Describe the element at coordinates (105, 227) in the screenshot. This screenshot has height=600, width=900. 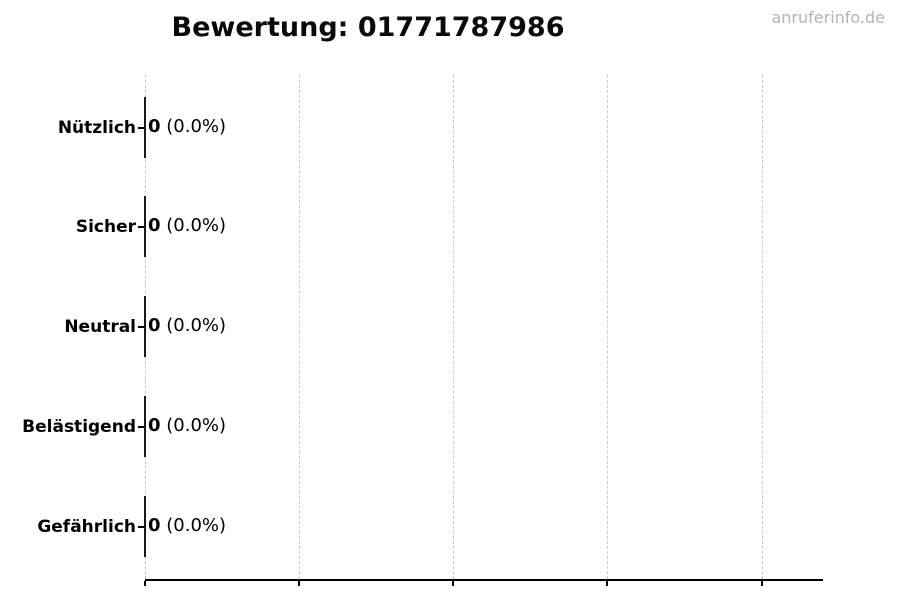
I see `category-label-sicher: Sicher` at that location.